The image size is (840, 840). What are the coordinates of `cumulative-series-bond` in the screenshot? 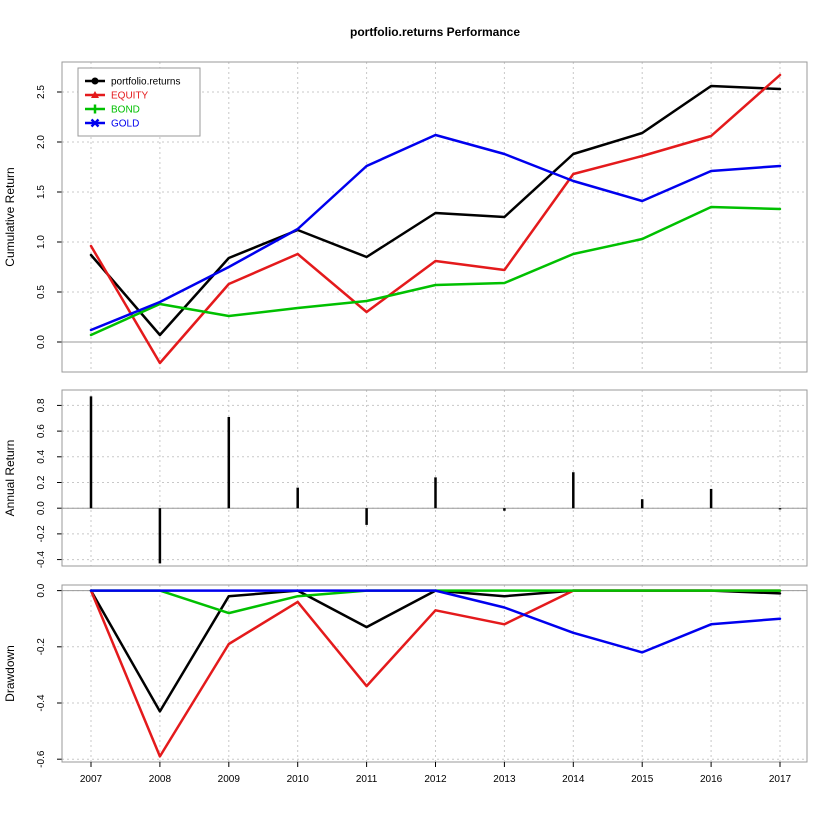 It's located at (435, 271).